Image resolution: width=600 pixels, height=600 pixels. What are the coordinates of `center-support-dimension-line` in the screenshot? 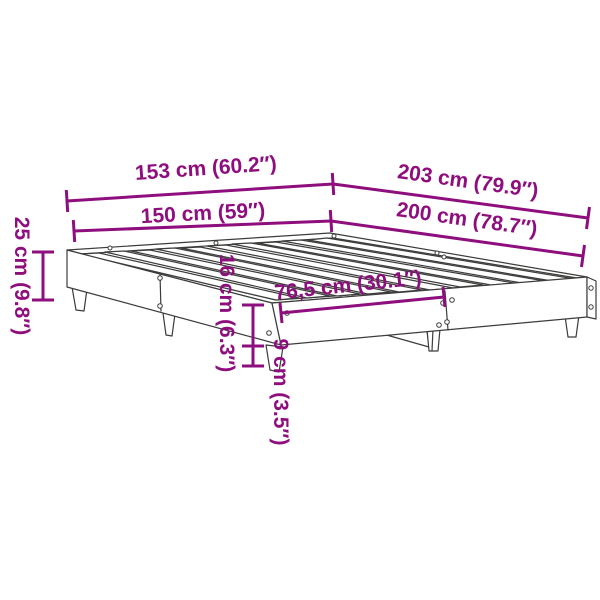 It's located at (362, 305).